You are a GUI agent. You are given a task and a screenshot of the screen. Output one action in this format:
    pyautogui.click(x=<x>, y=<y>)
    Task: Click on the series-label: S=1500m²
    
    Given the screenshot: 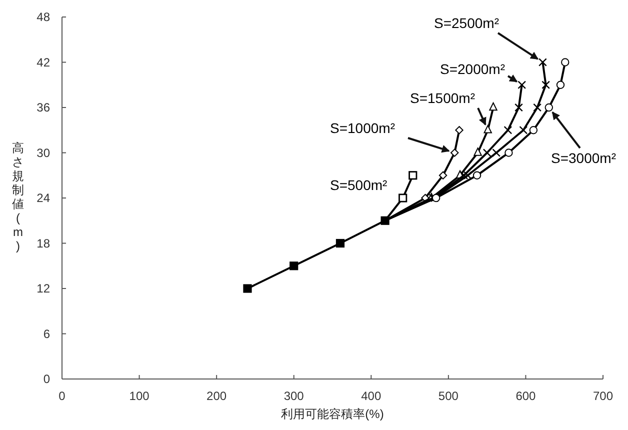 What is the action you would take?
    pyautogui.click(x=443, y=98)
    